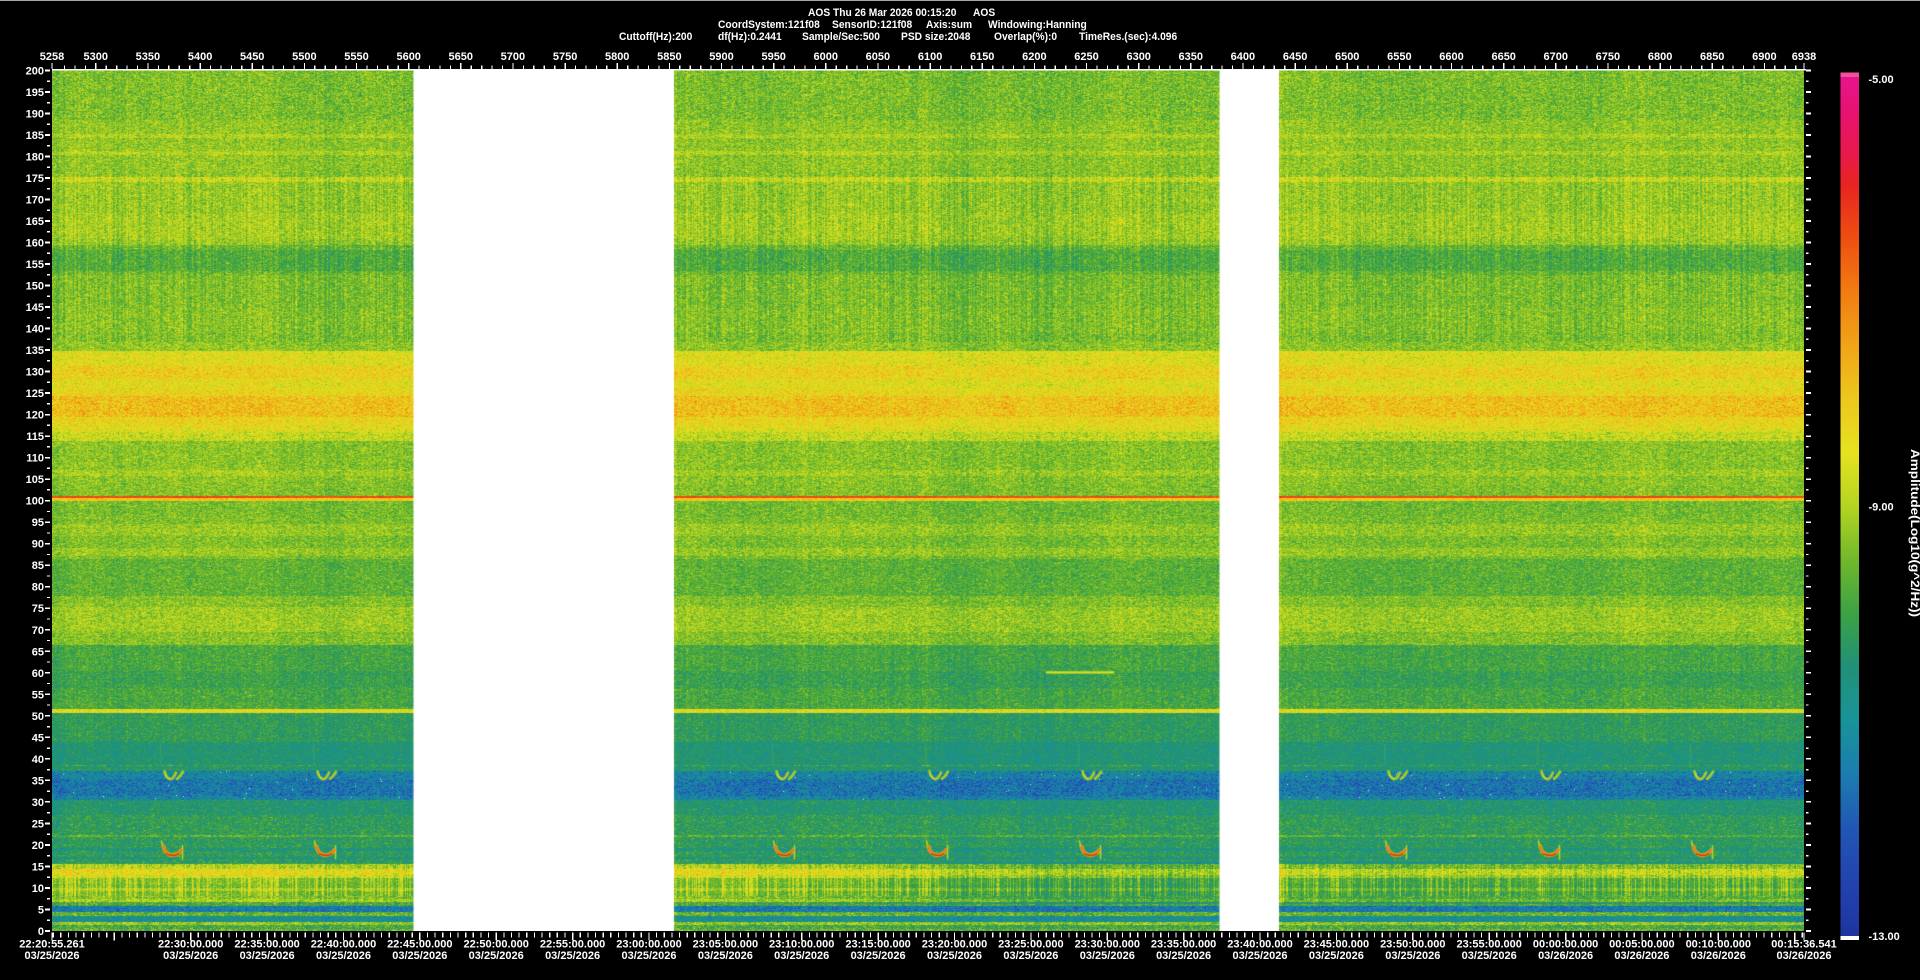 This screenshot has height=980, width=1920. What do you see at coordinates (38, 803) in the screenshot?
I see `svg-text: 30` at bounding box center [38, 803].